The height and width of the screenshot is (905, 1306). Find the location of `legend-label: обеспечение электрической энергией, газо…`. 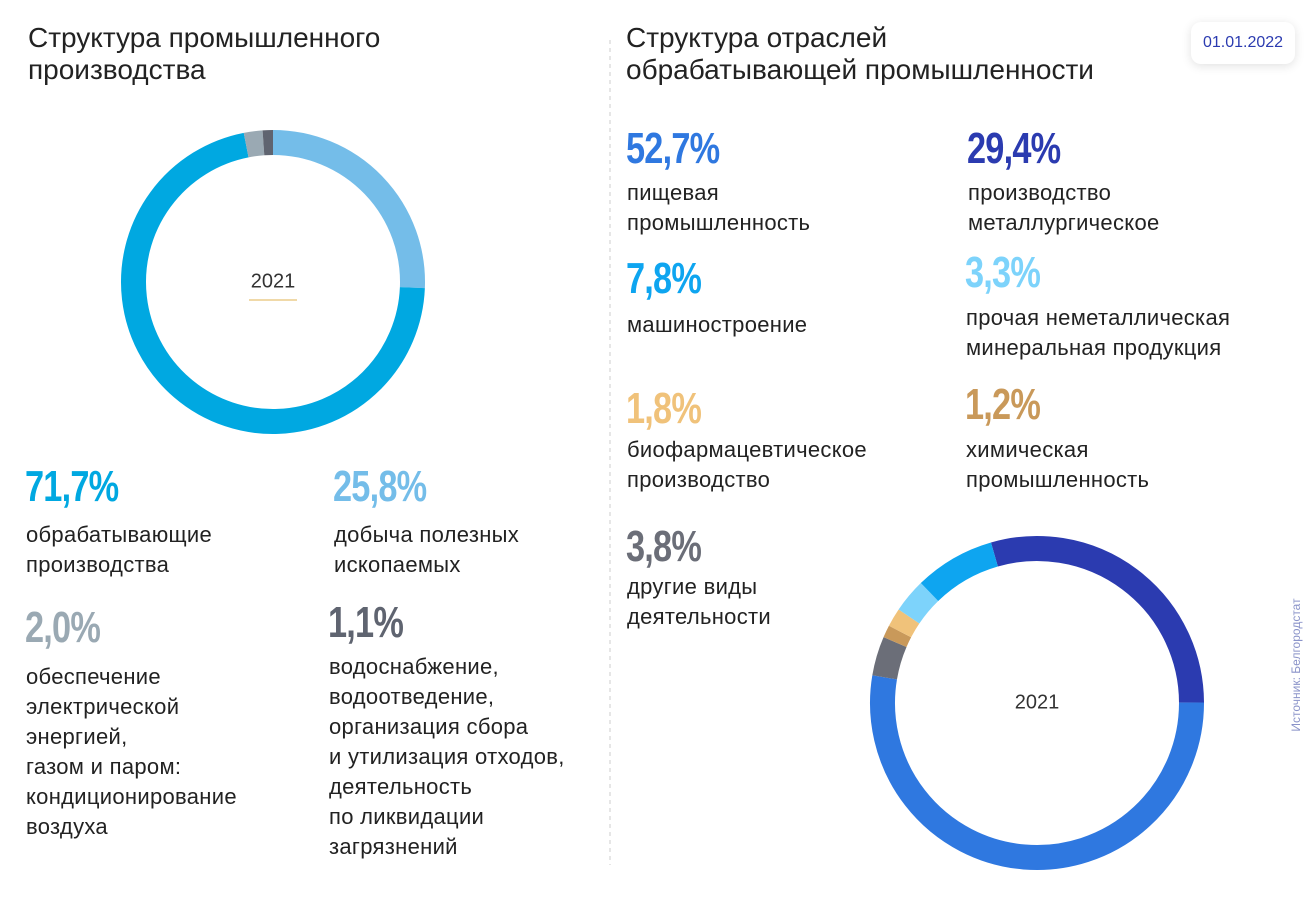

legend-label: обеспечение электрической энергией, газо… is located at coordinates (131, 751).